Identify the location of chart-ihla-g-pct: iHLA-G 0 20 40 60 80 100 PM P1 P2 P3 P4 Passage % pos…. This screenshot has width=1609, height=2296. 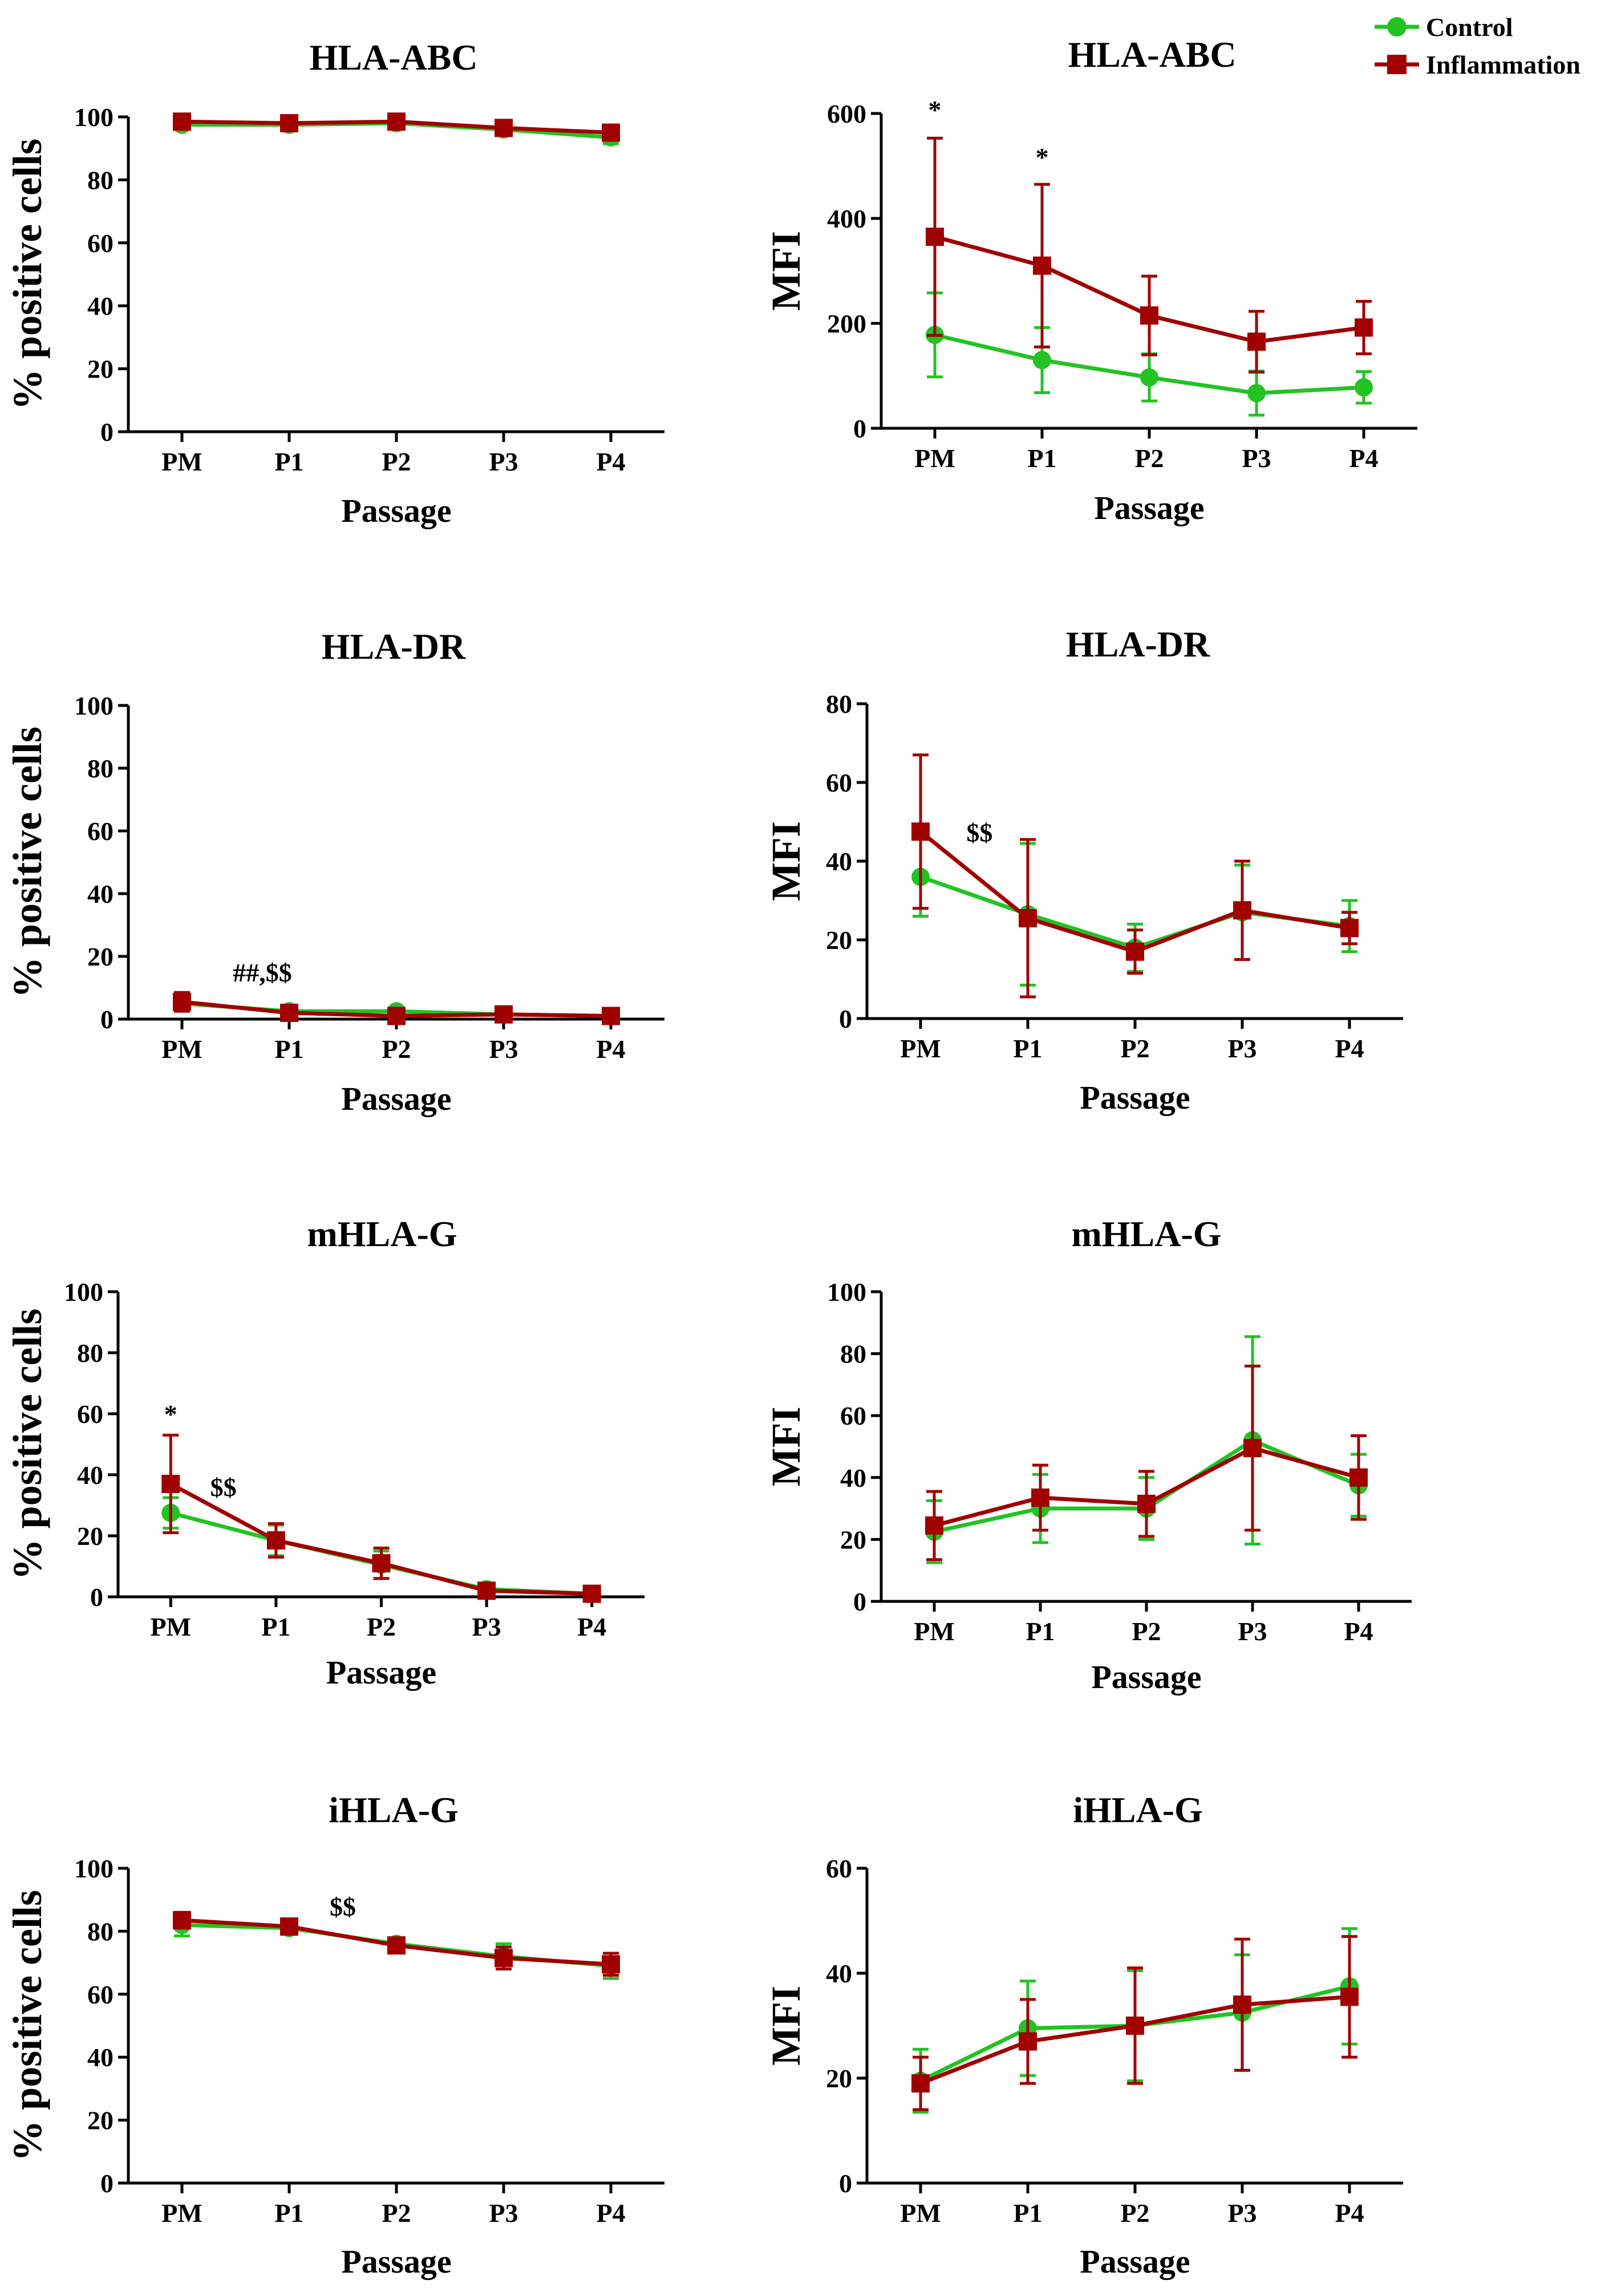
(334, 2035).